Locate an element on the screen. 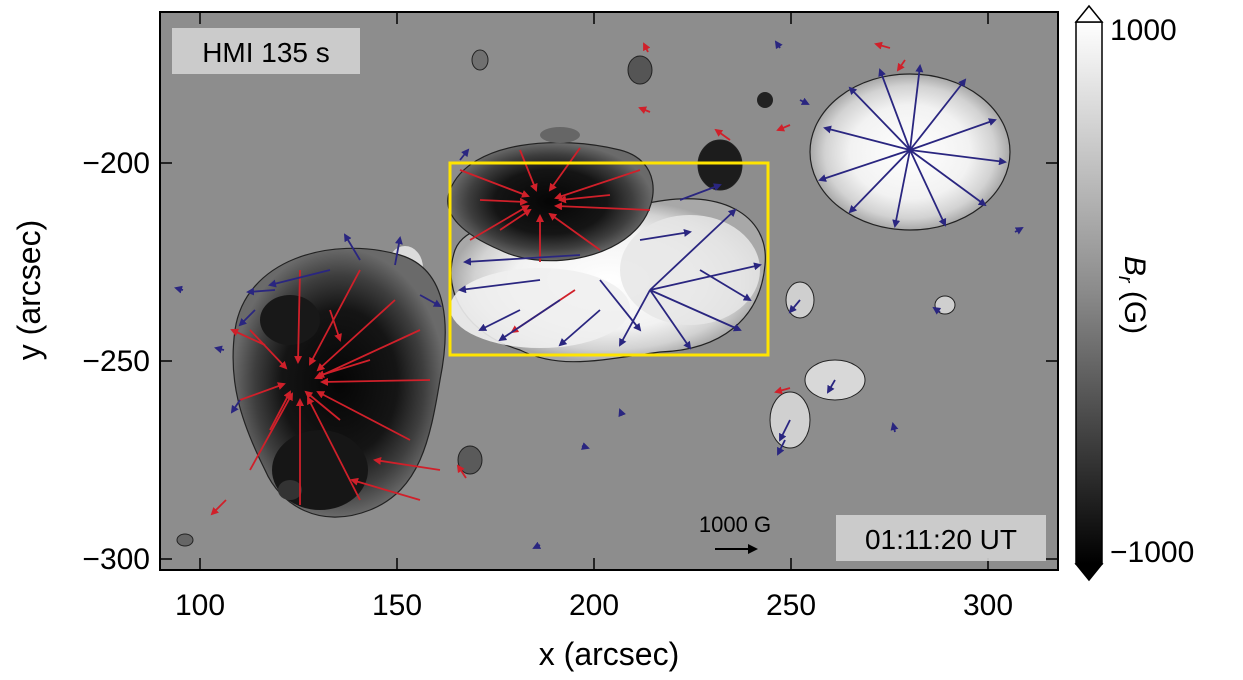 The image size is (1243, 680). colorbar-max-label: 1000 is located at coordinates (1143, 30).